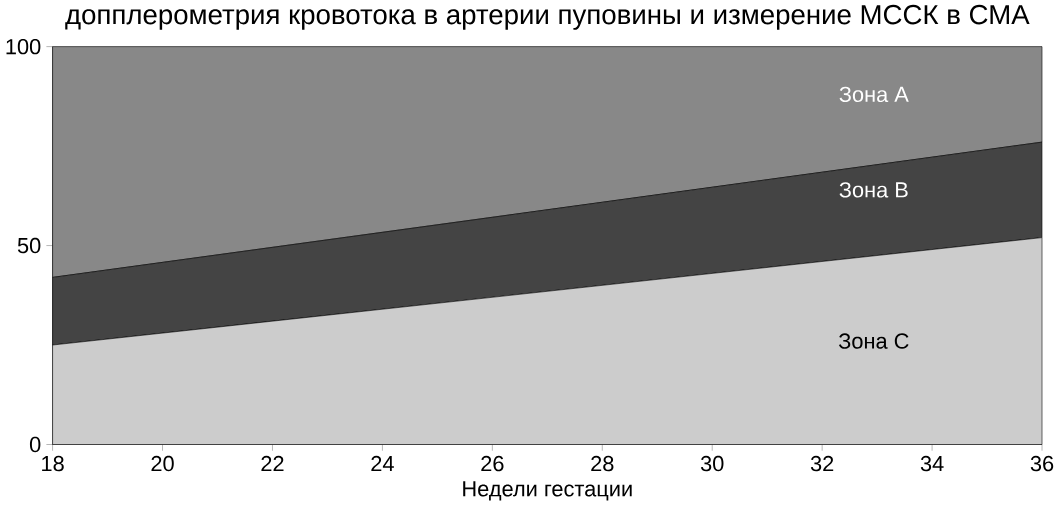 The height and width of the screenshot is (505, 1059). Describe the element at coordinates (547, 491) in the screenshot. I see `x-axis-title: Недели гестации` at that location.